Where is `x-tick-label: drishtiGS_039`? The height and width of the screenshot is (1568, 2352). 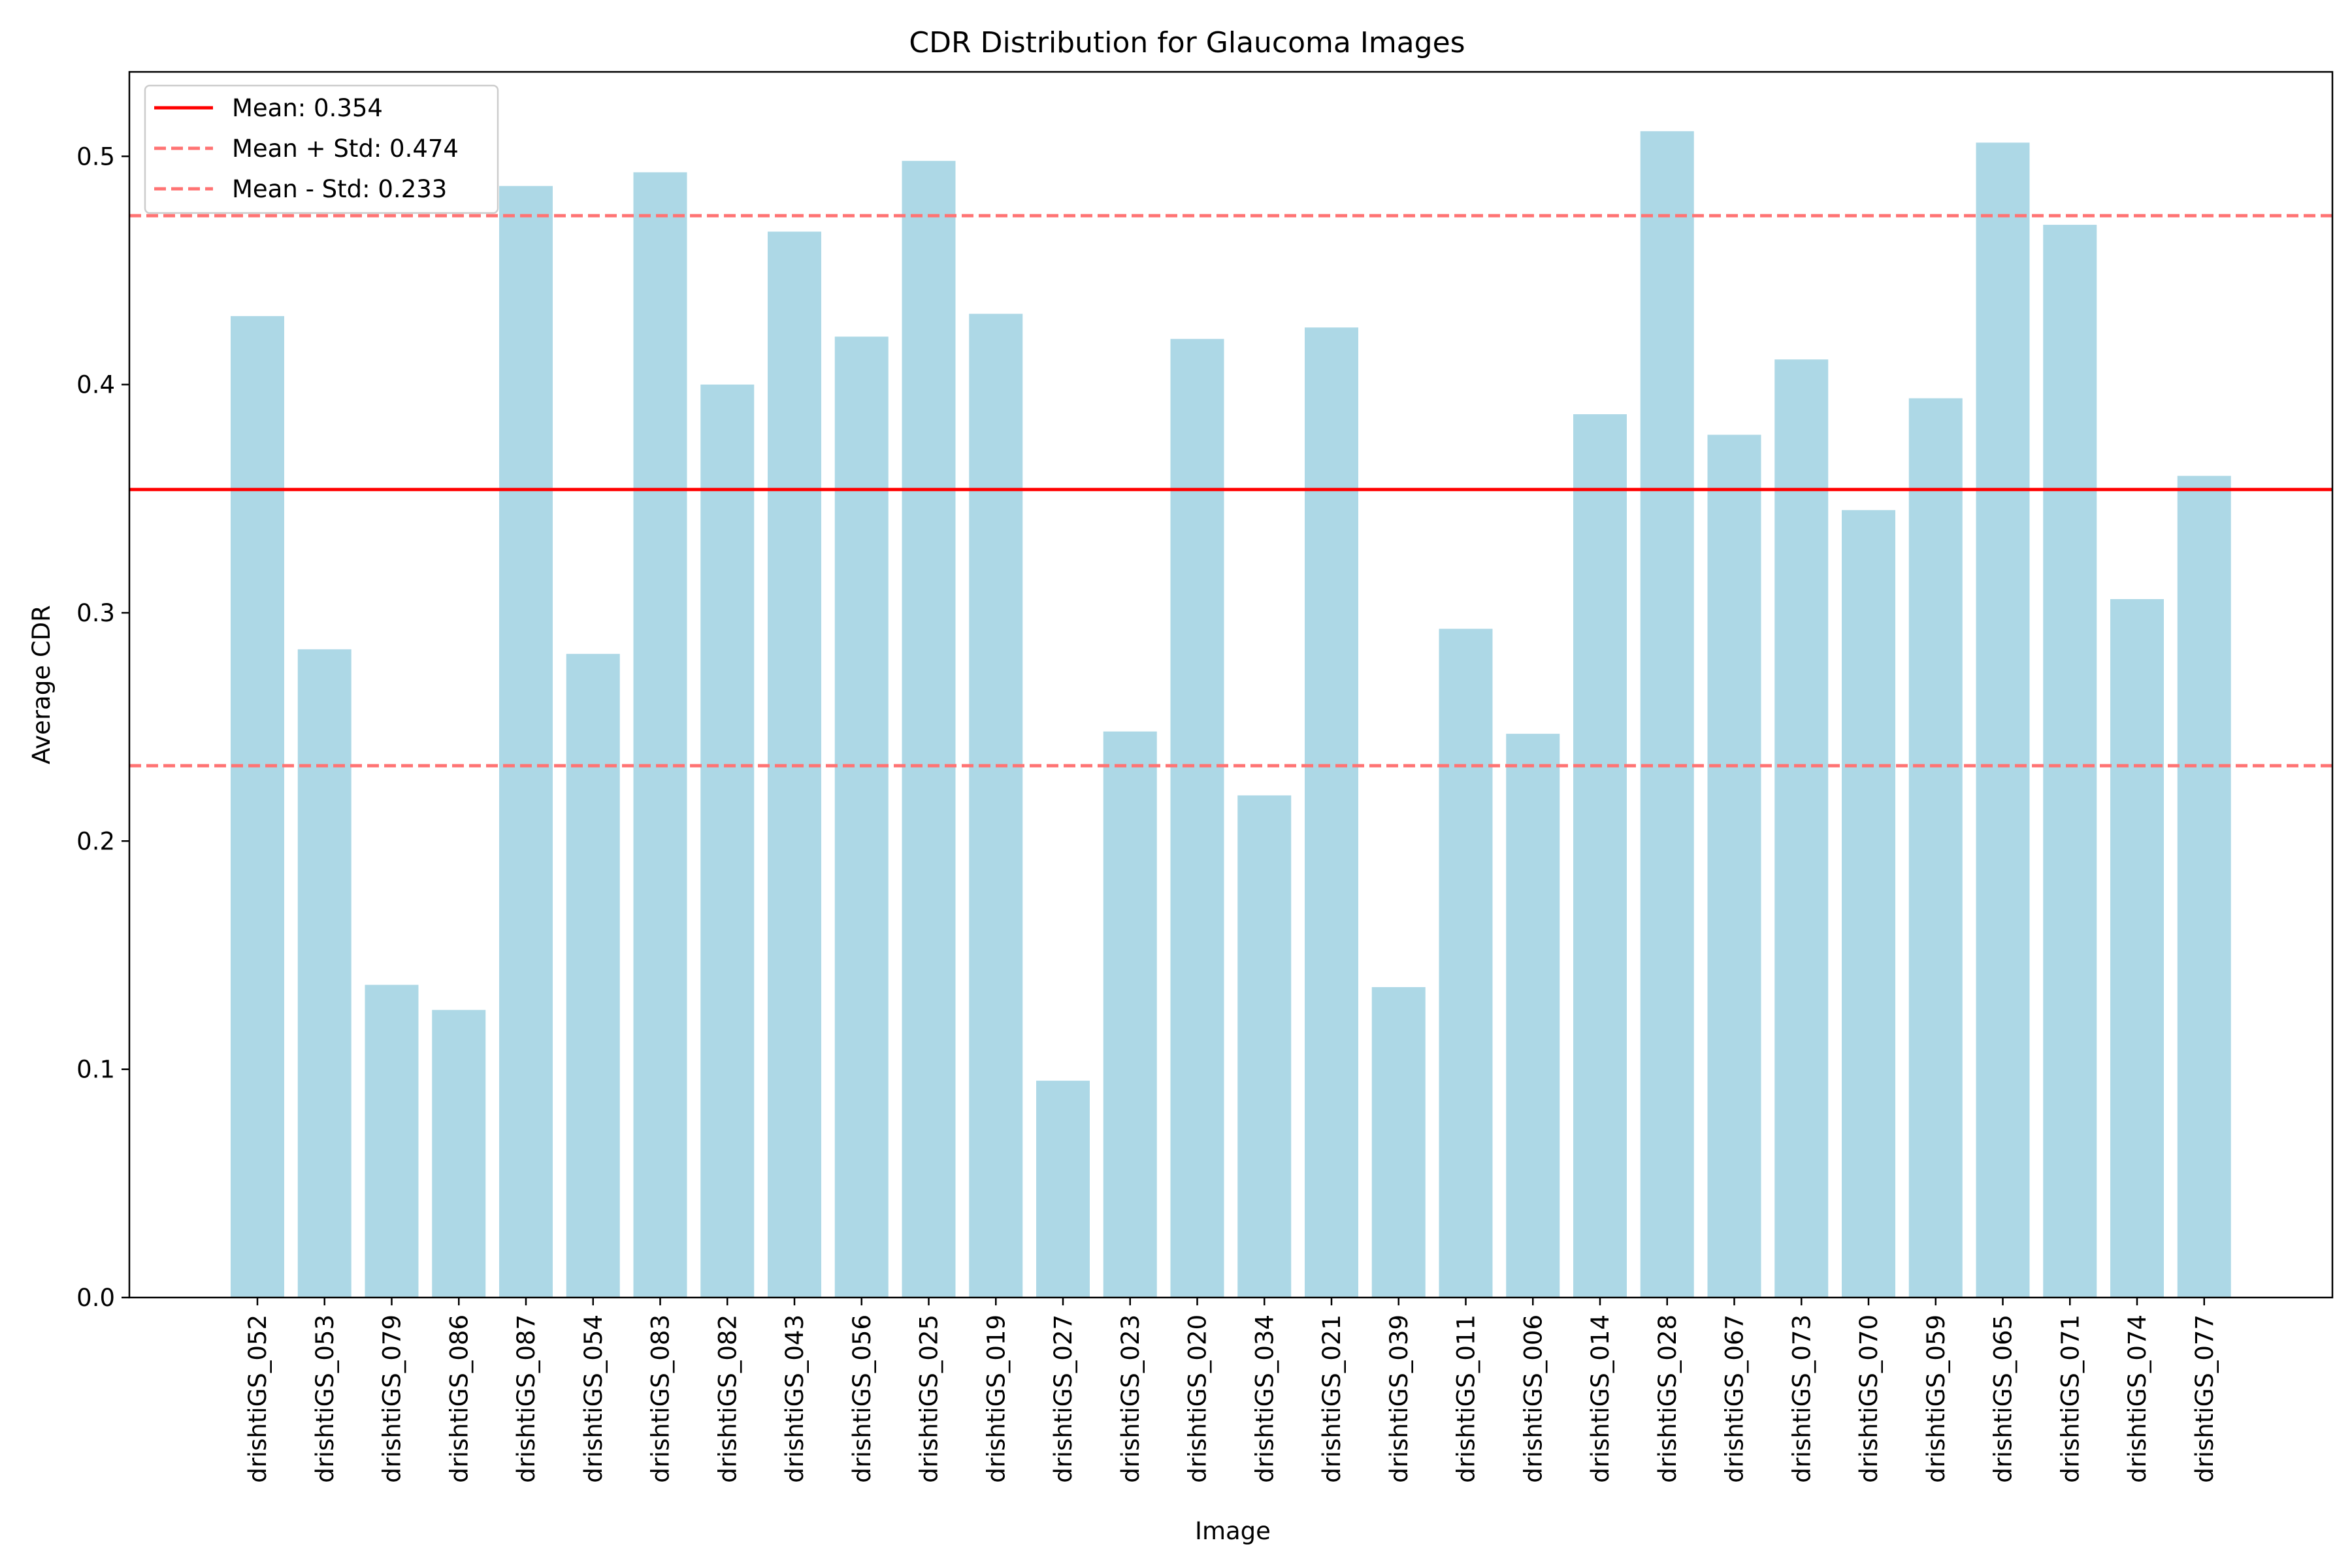
x-tick-label: drishtiGS_039 is located at coordinates (1399, 1399).